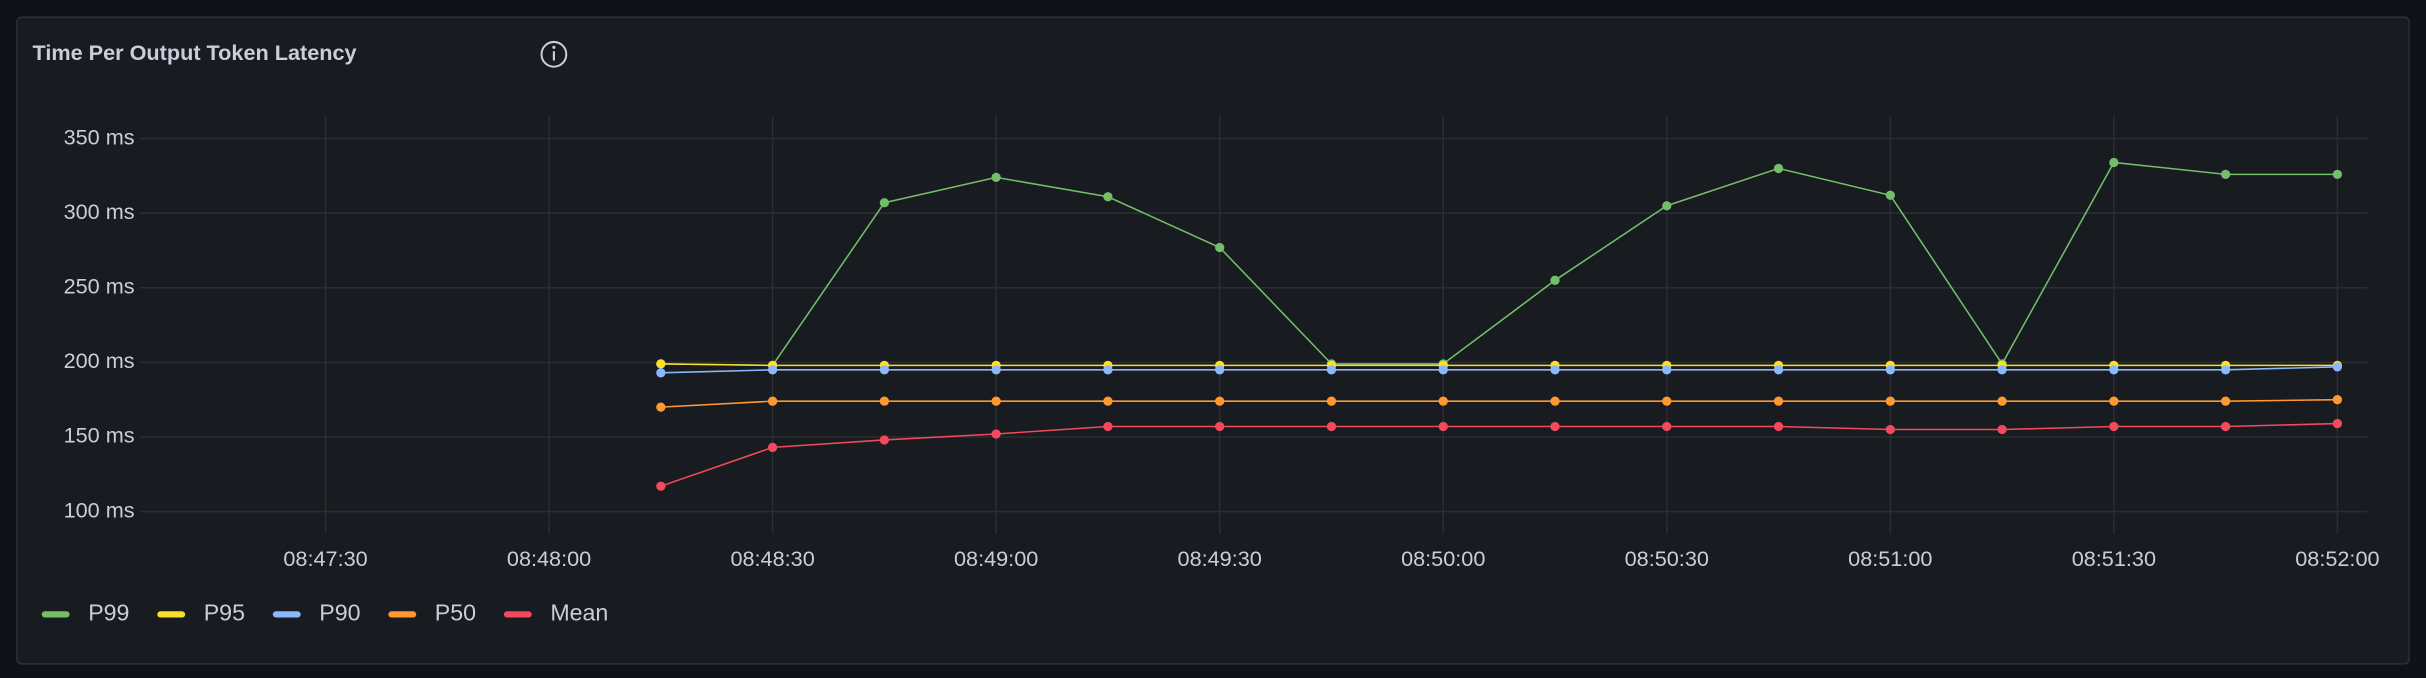 The width and height of the screenshot is (2426, 678). I want to click on y-tick-label: 350 ms, so click(99, 136).